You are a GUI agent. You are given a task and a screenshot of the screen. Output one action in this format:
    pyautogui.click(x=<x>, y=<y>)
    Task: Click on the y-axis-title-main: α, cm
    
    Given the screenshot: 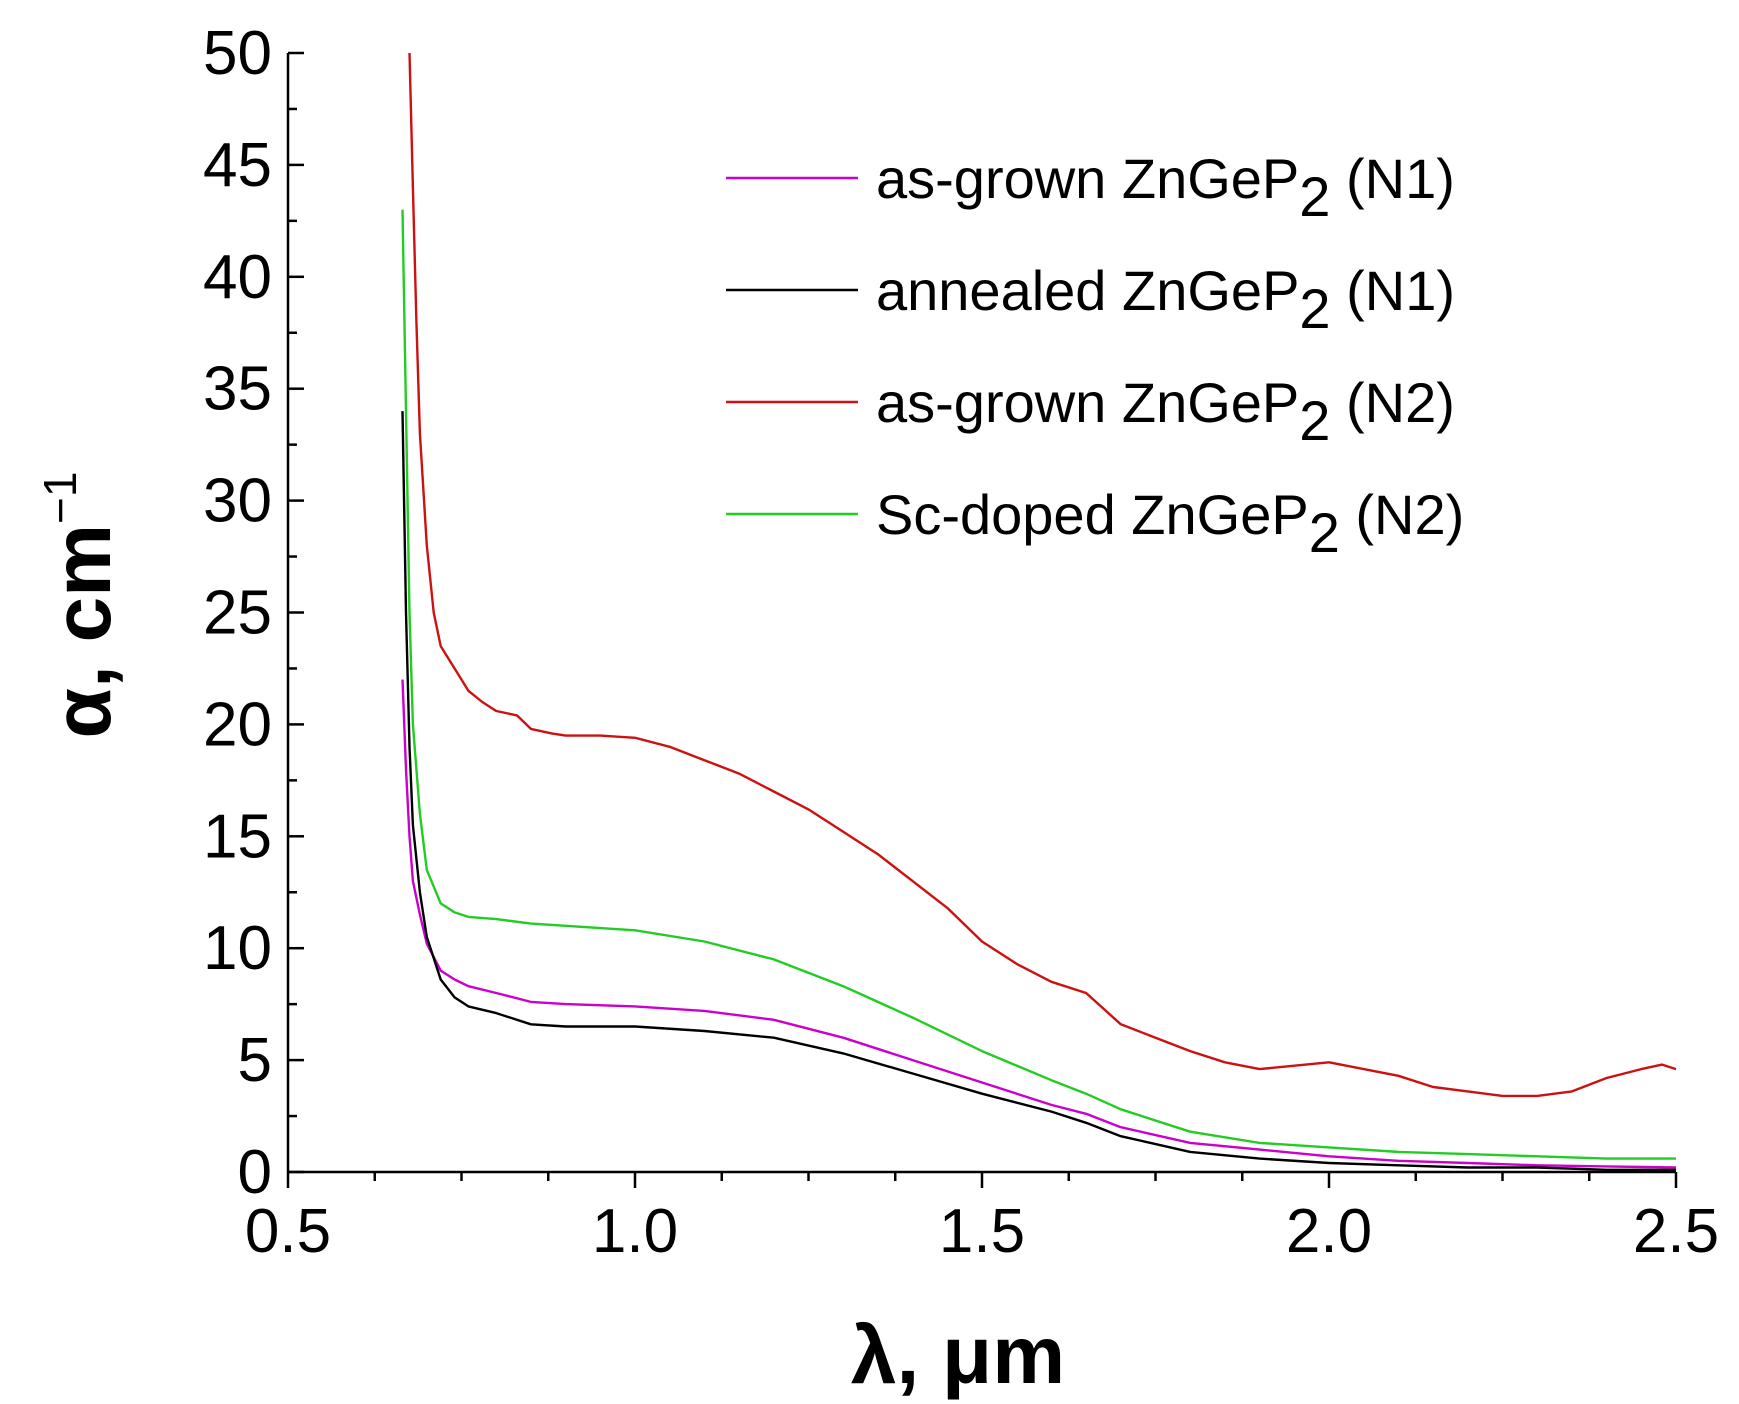 What is the action you would take?
    pyautogui.click(x=82, y=631)
    